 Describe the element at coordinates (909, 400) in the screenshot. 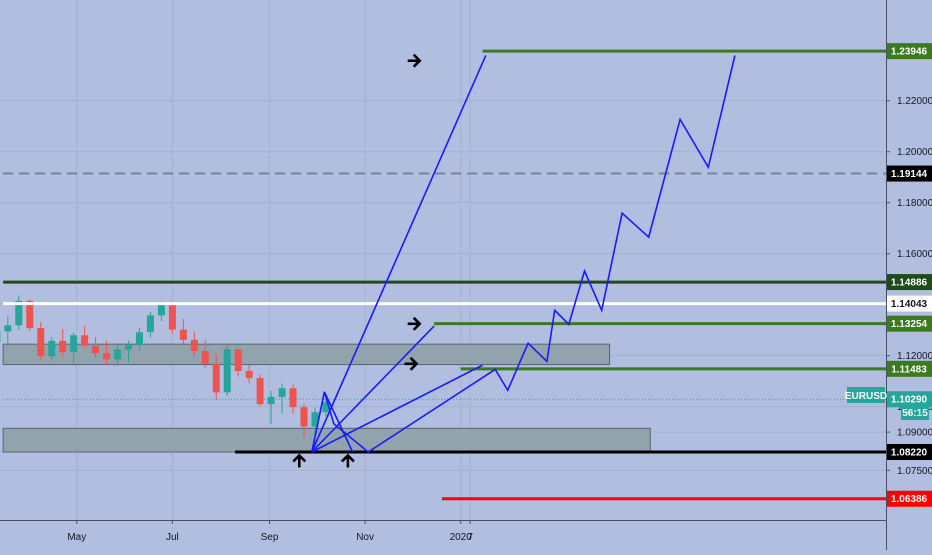

I see `current-price-tag-label: 1.10290` at that location.